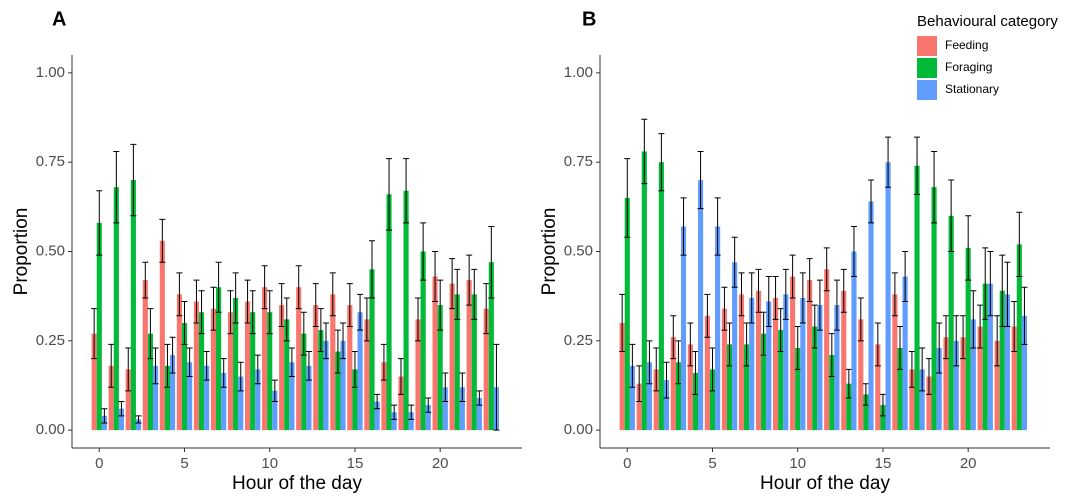 The height and width of the screenshot is (500, 1082). Describe the element at coordinates (578, 72) in the screenshot. I see `y-tick-label: 1.00` at that location.